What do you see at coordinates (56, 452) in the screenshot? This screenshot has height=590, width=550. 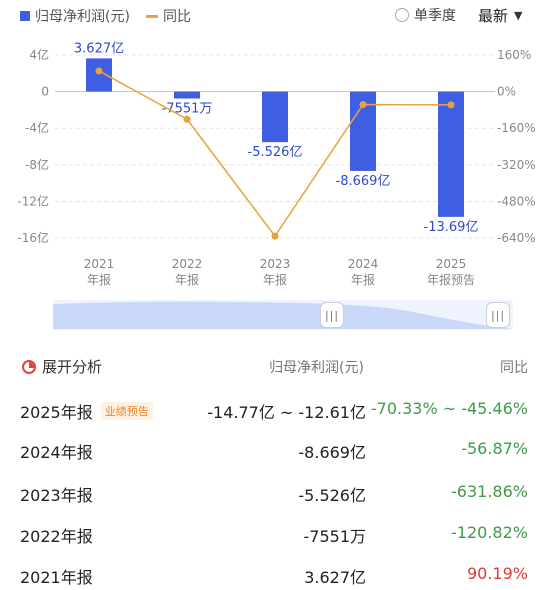 I see `row-year: 2024年报` at bounding box center [56, 452].